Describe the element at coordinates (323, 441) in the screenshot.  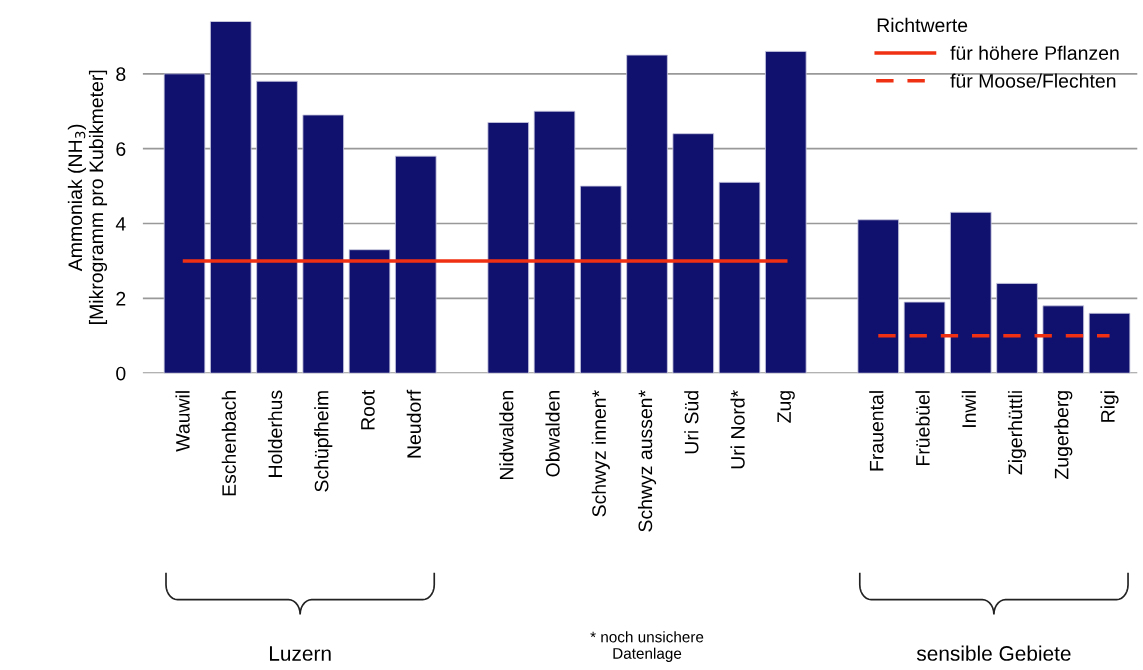
I see `x-tick-label: Schüpfheim` at that location.